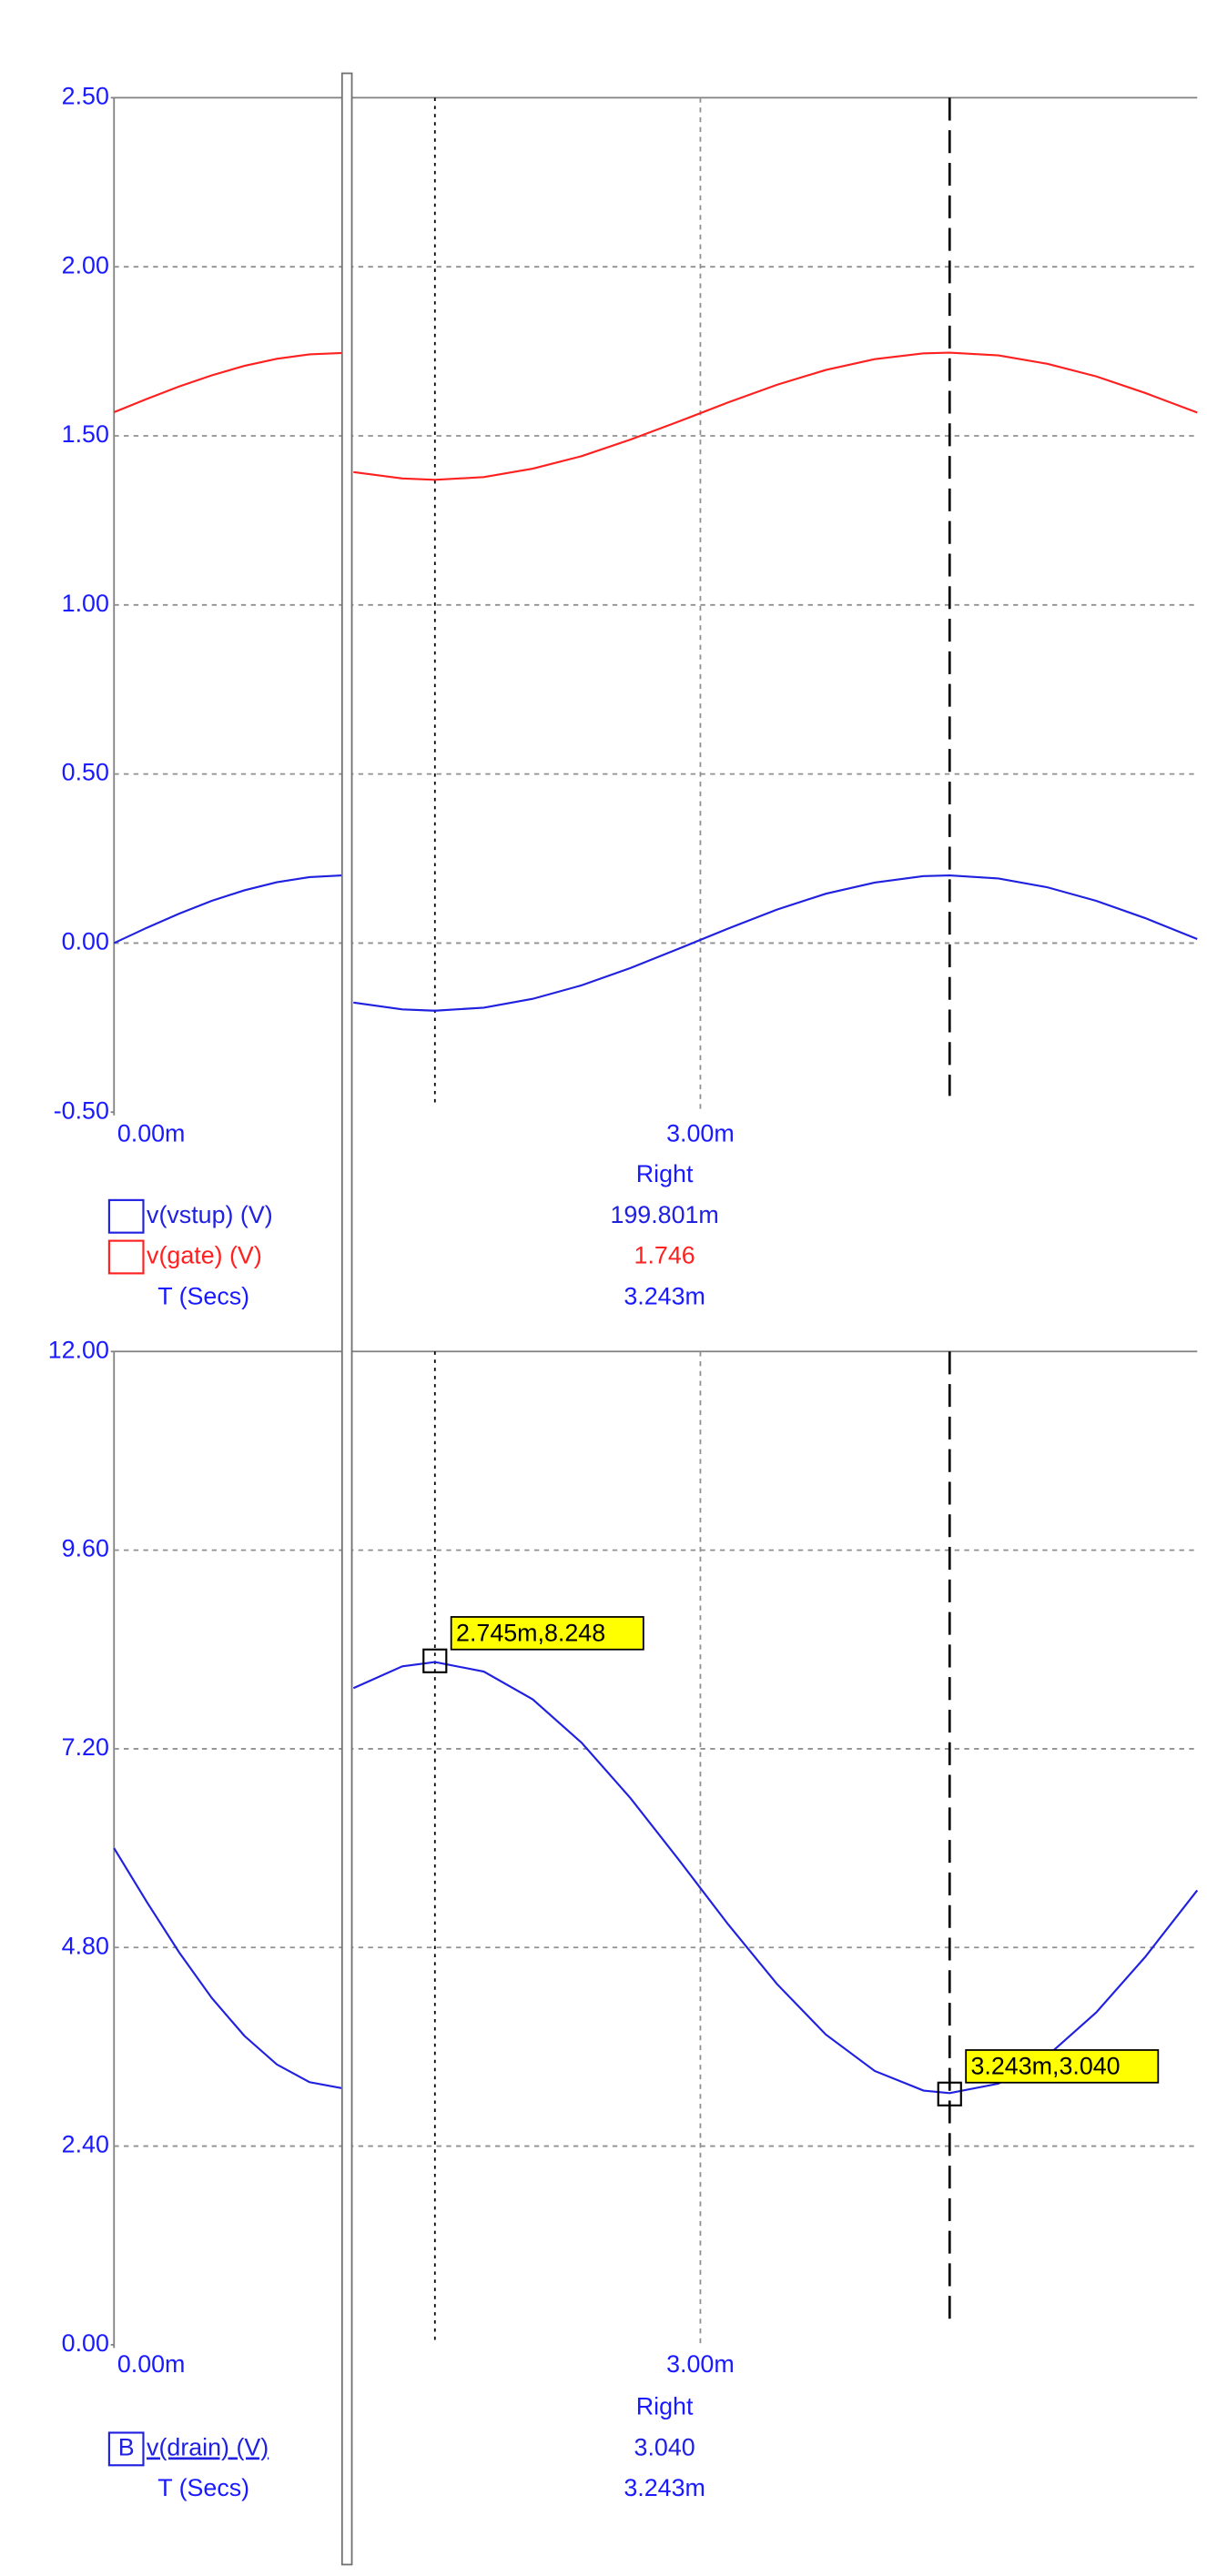 Image resolution: width=1207 pixels, height=2576 pixels. Describe the element at coordinates (85, 1549) in the screenshot. I see `y-tick-label: 9.60` at that location.